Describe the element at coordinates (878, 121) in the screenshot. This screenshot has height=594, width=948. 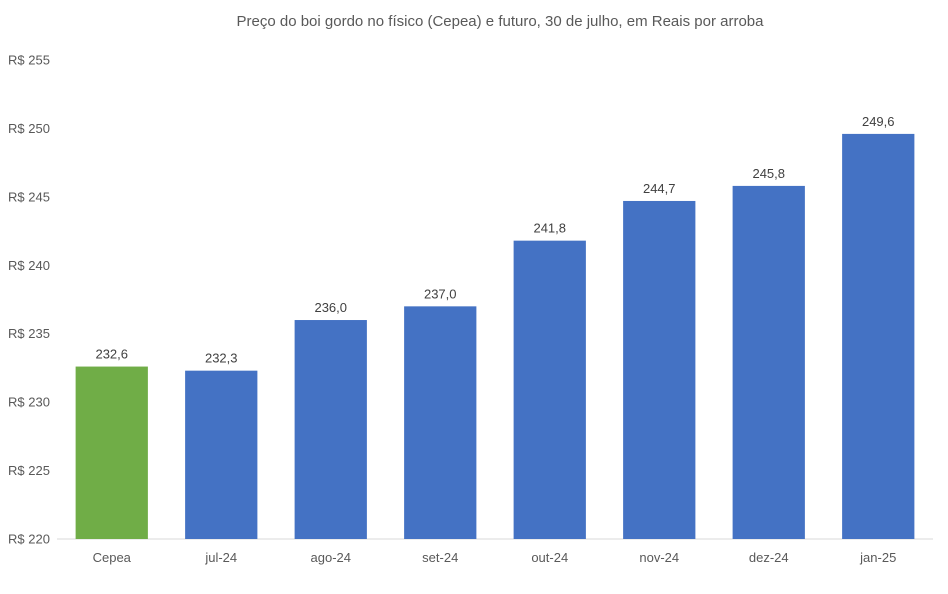
I see `data-label: 249,6` at that location.